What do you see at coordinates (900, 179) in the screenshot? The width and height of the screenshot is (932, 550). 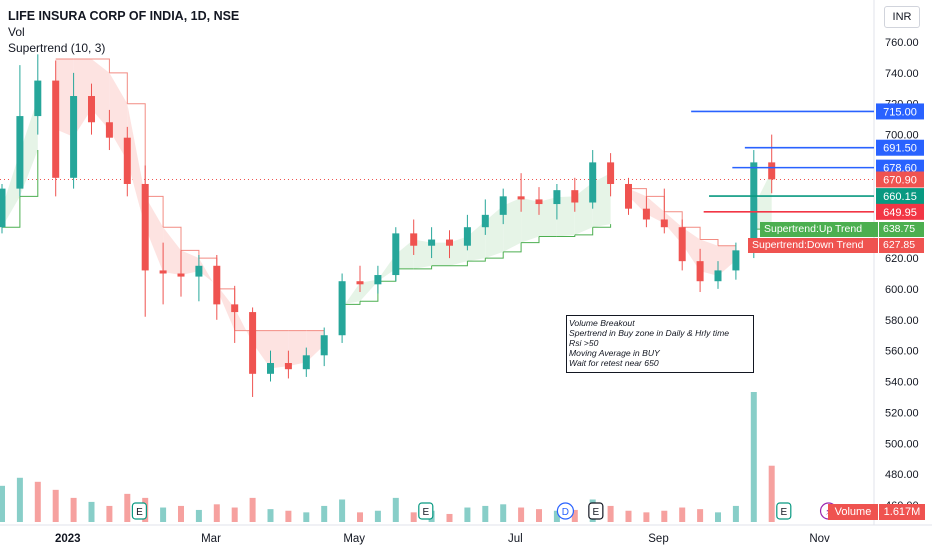 I see `last-price-tag` at bounding box center [900, 179].